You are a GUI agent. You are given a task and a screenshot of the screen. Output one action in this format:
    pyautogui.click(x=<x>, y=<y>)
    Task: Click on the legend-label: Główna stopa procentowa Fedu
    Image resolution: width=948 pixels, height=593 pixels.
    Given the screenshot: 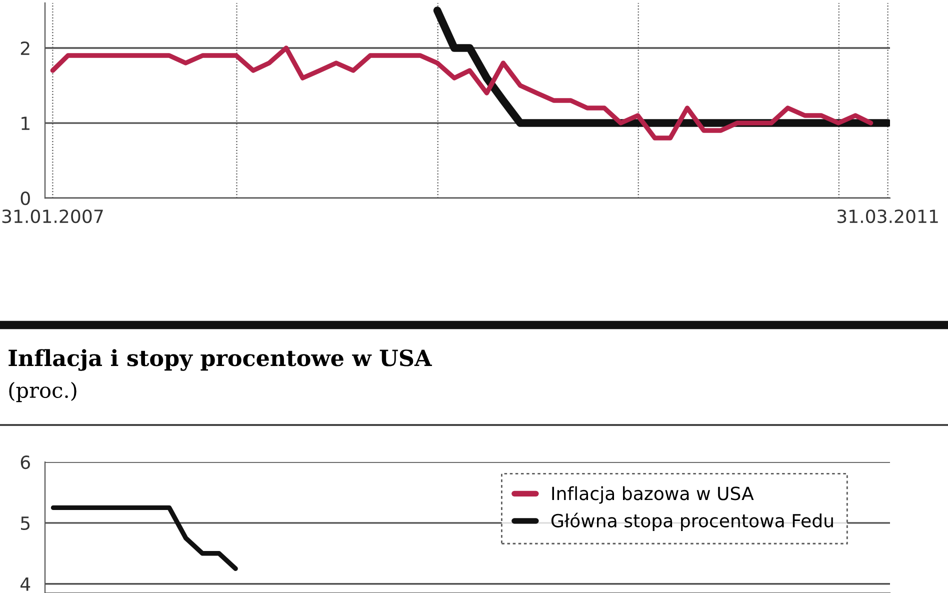 What is the action you would take?
    pyautogui.click(x=692, y=521)
    